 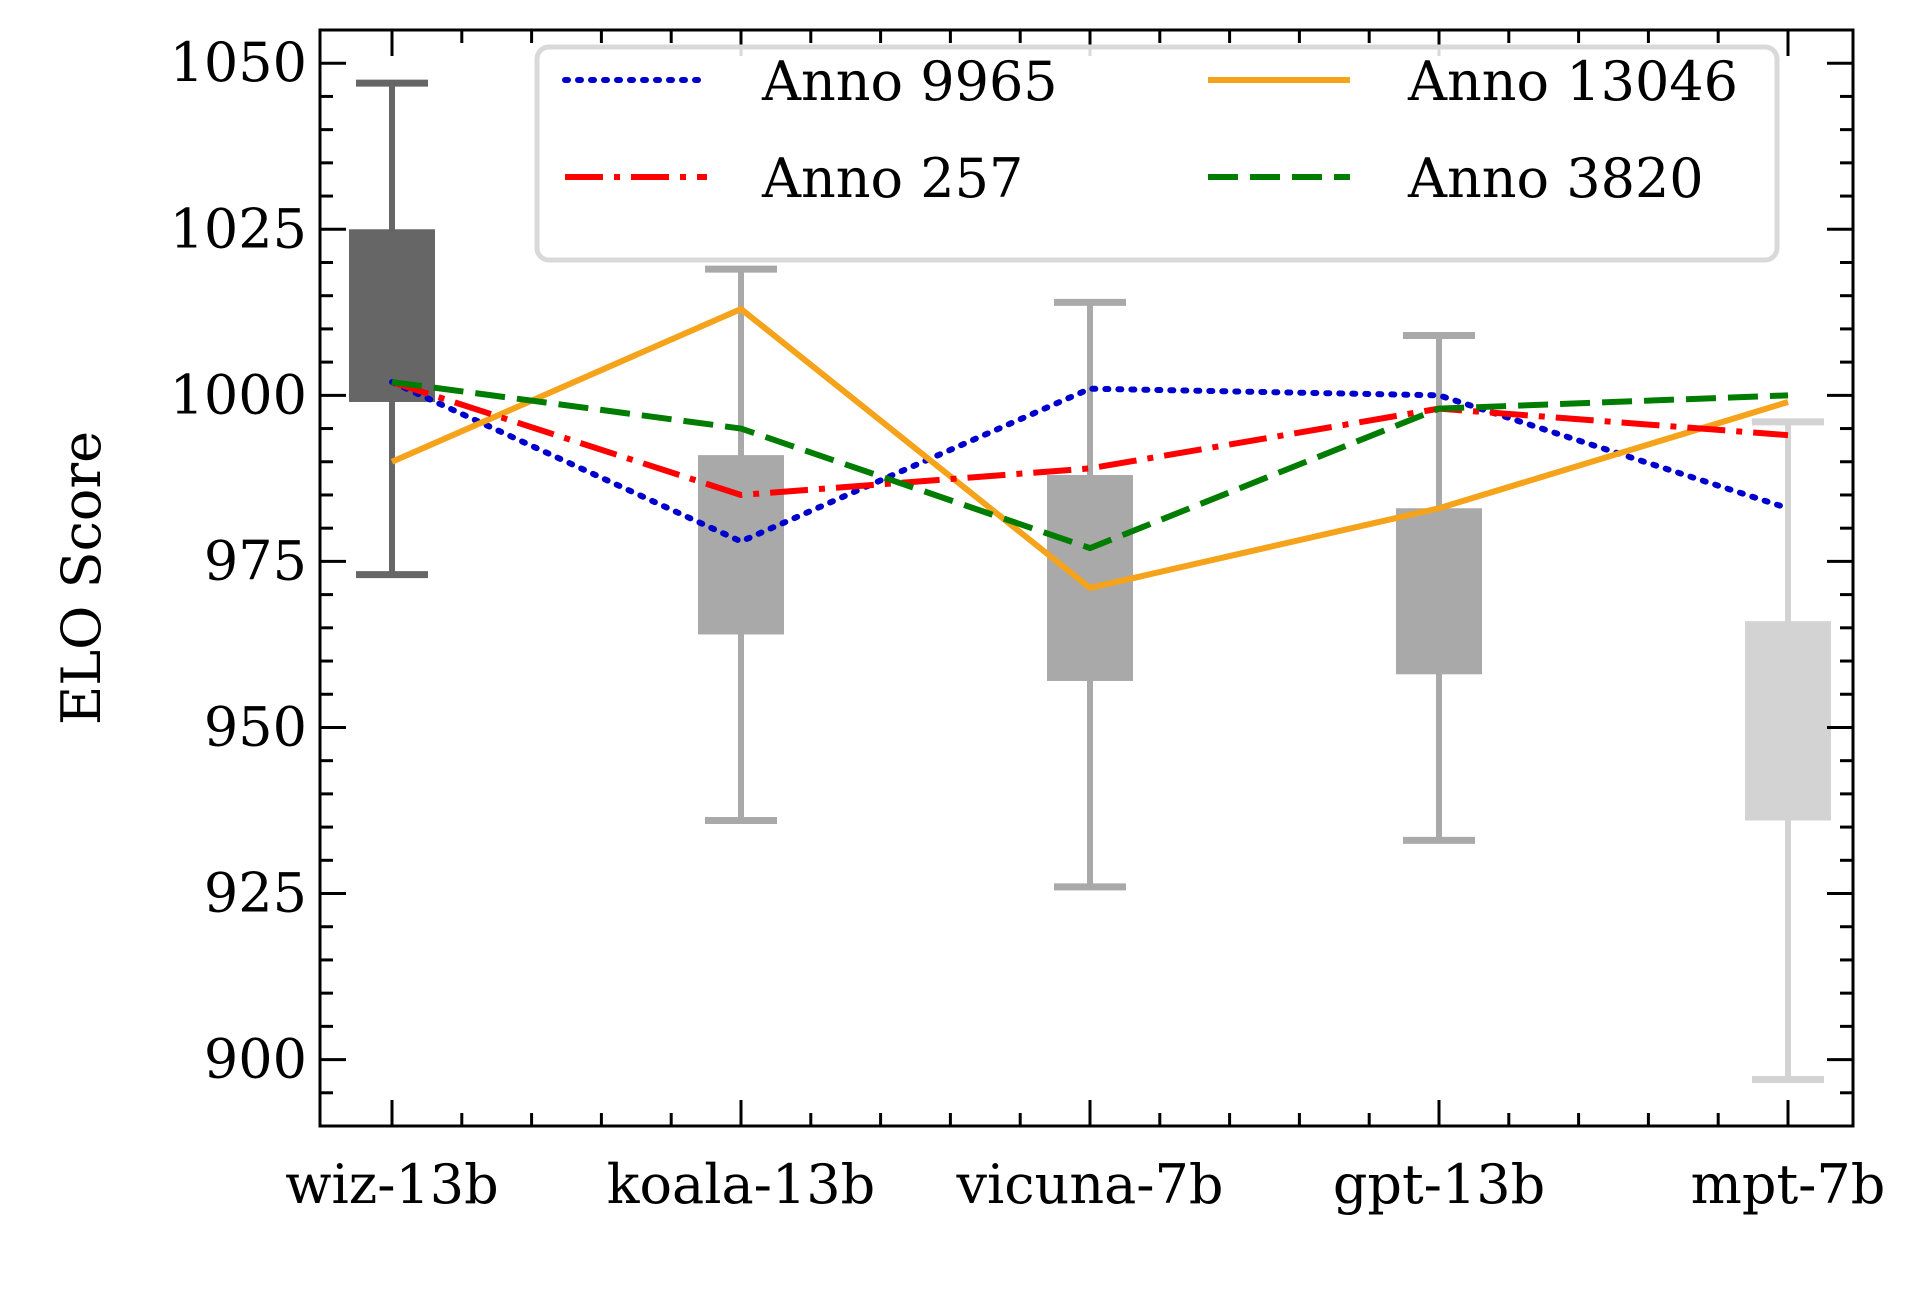 I want to click on y-tick-labels: 900 925 950 975 1000 1025 1050, so click(x=238, y=560).